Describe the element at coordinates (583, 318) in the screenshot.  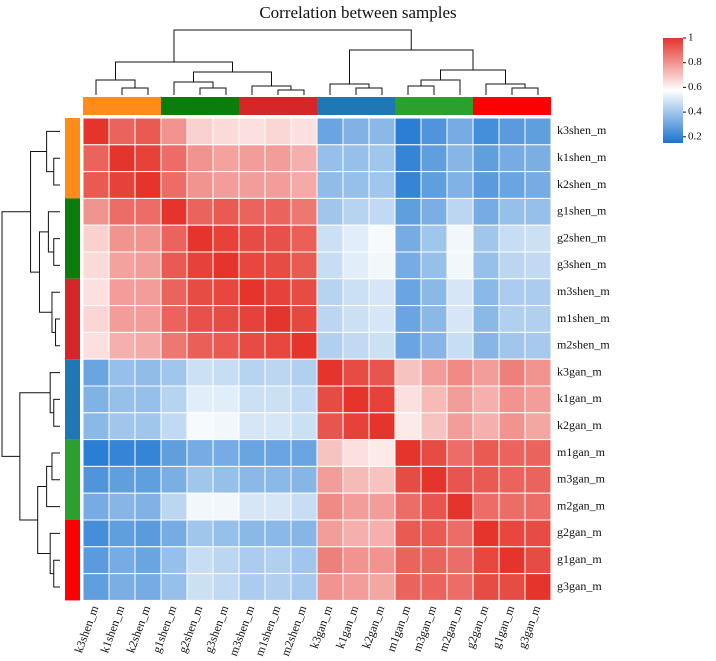
I see `row-label: m1shen_m` at that location.